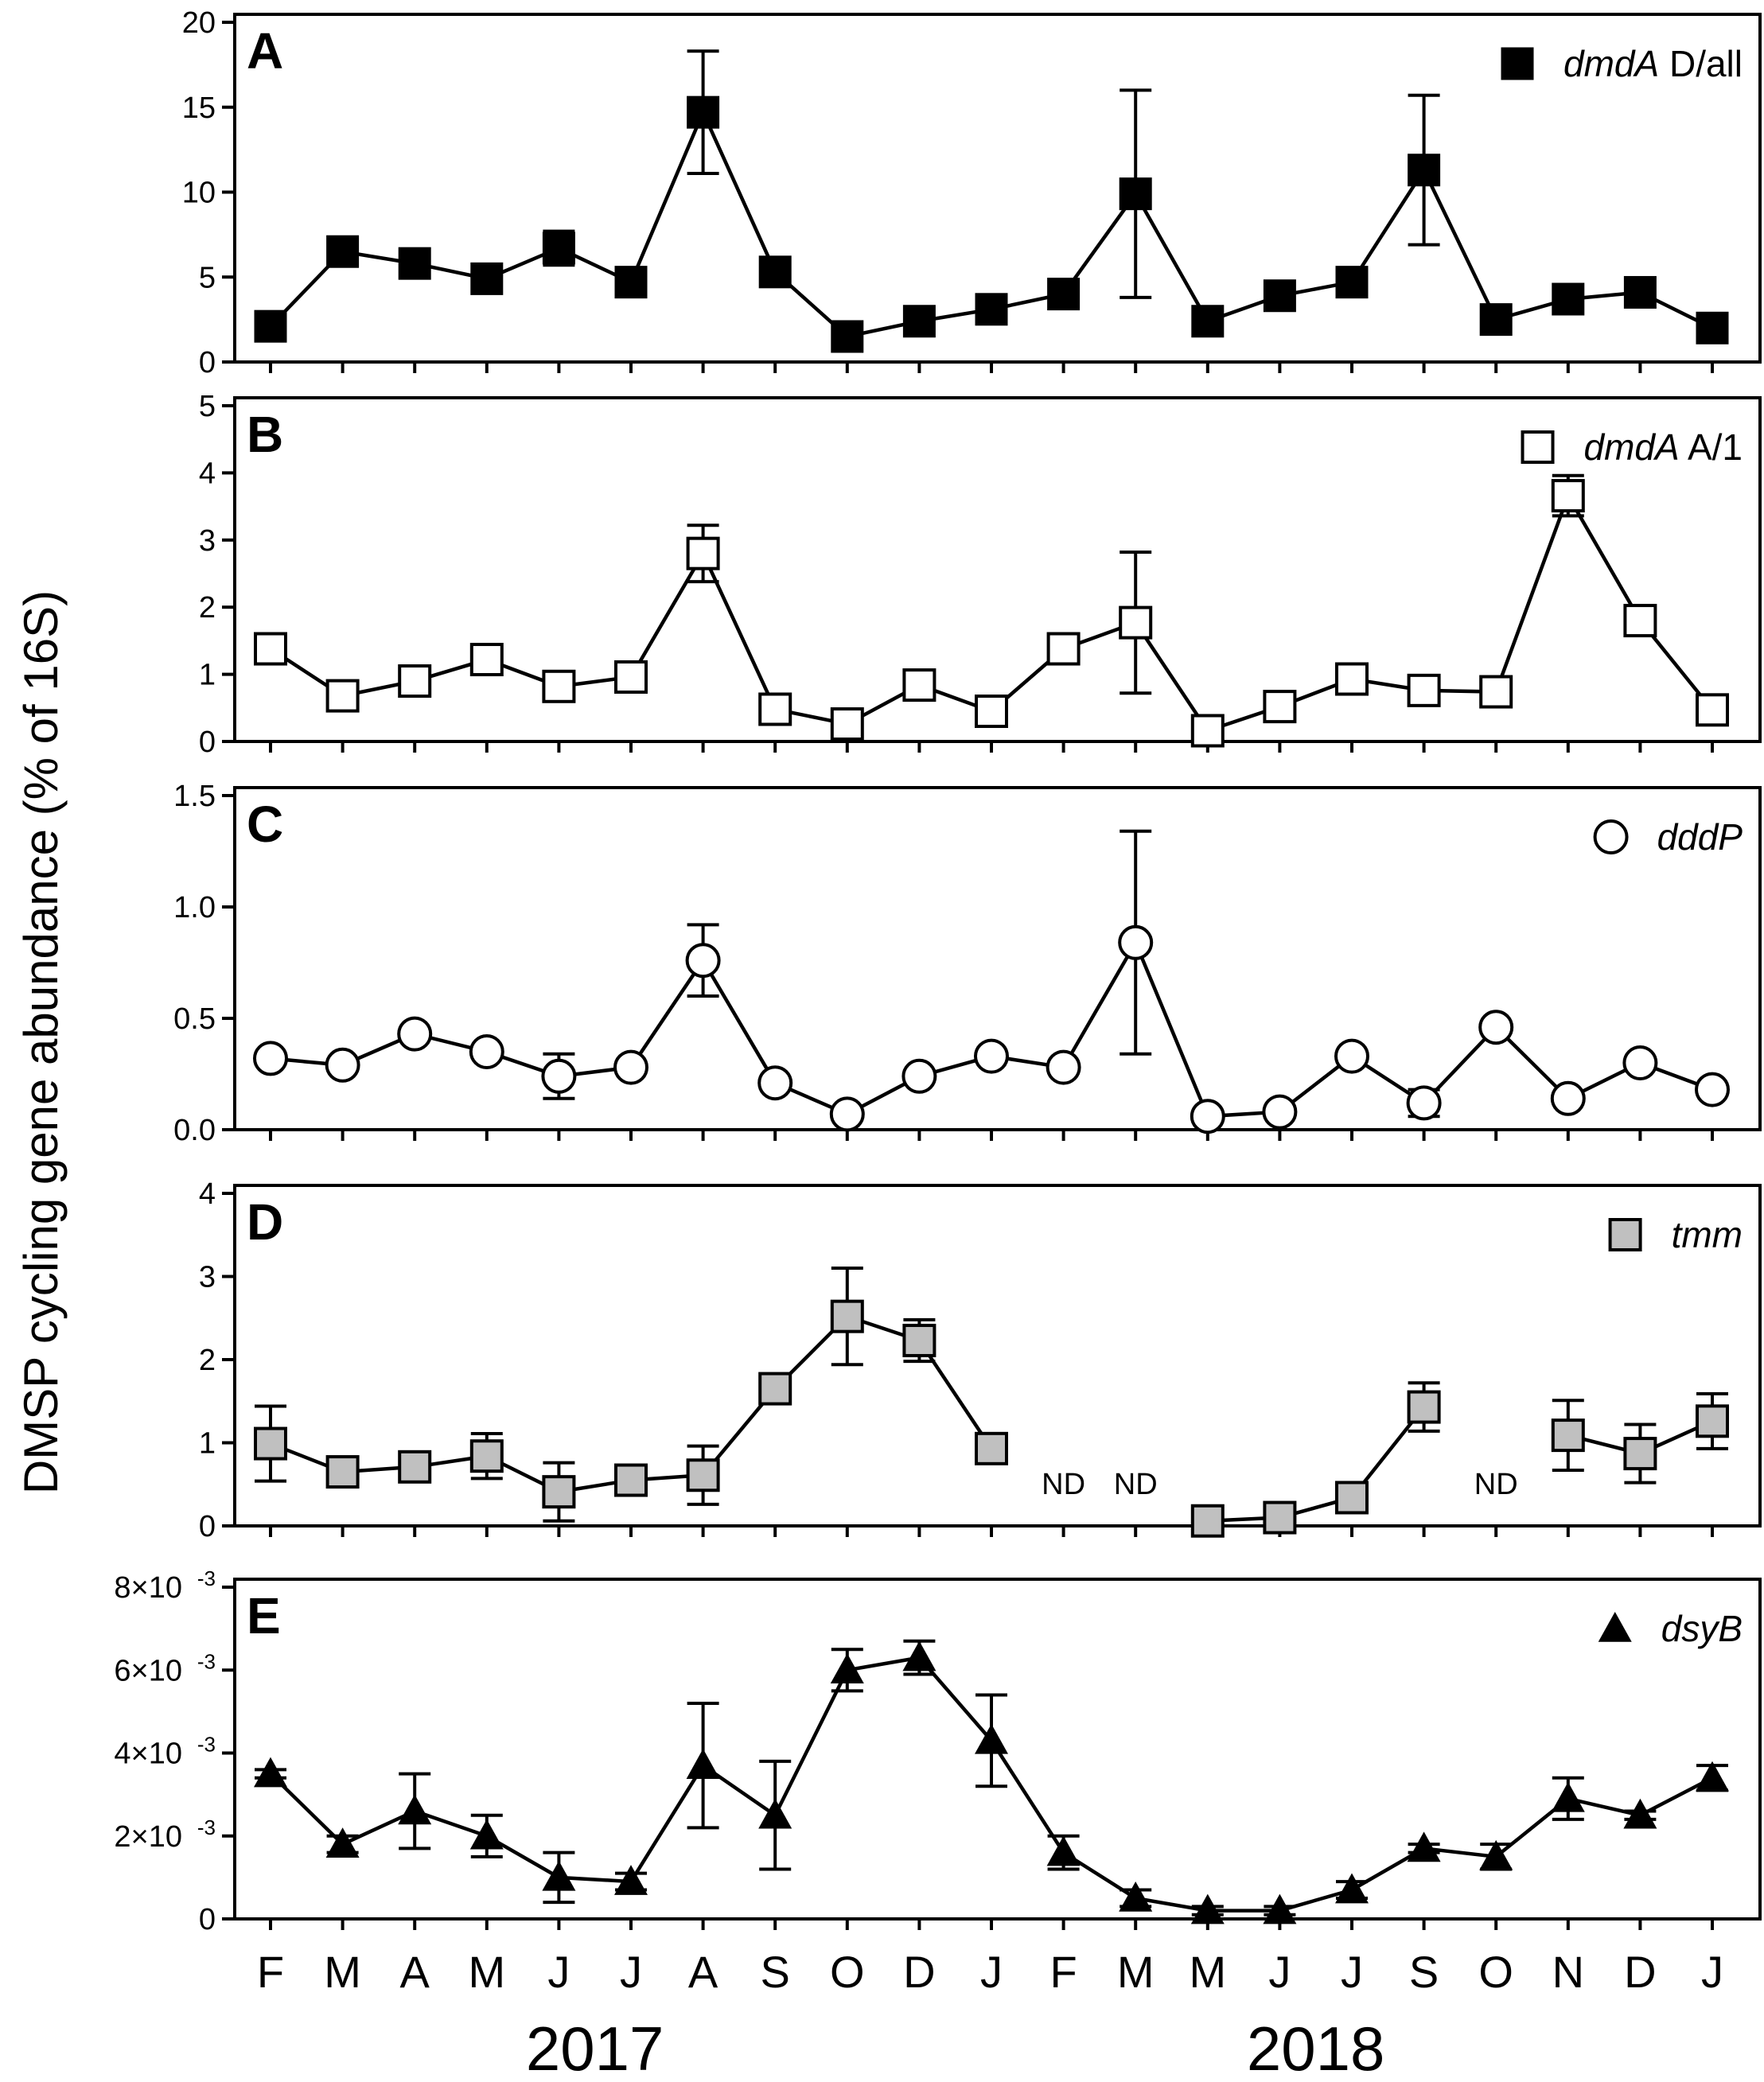 This screenshot has width=1764, height=2082. I want to click on y-tick-label: 1.5, so click(194, 796).